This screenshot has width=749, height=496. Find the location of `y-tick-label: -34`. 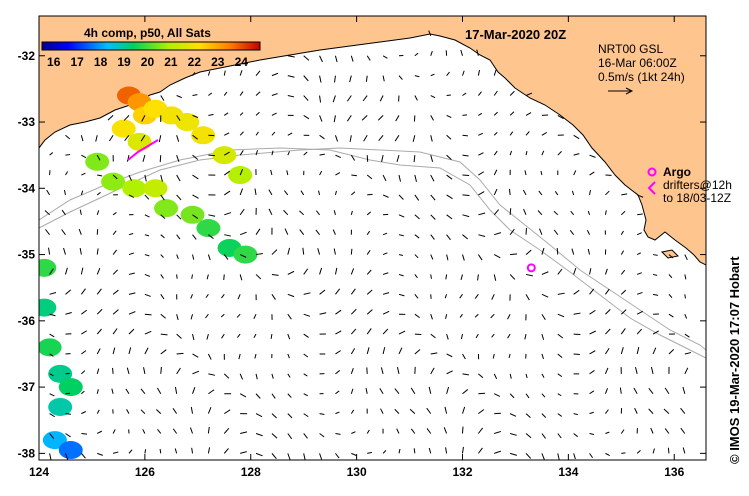

y-tick-label: -34 is located at coordinates (27, 188).